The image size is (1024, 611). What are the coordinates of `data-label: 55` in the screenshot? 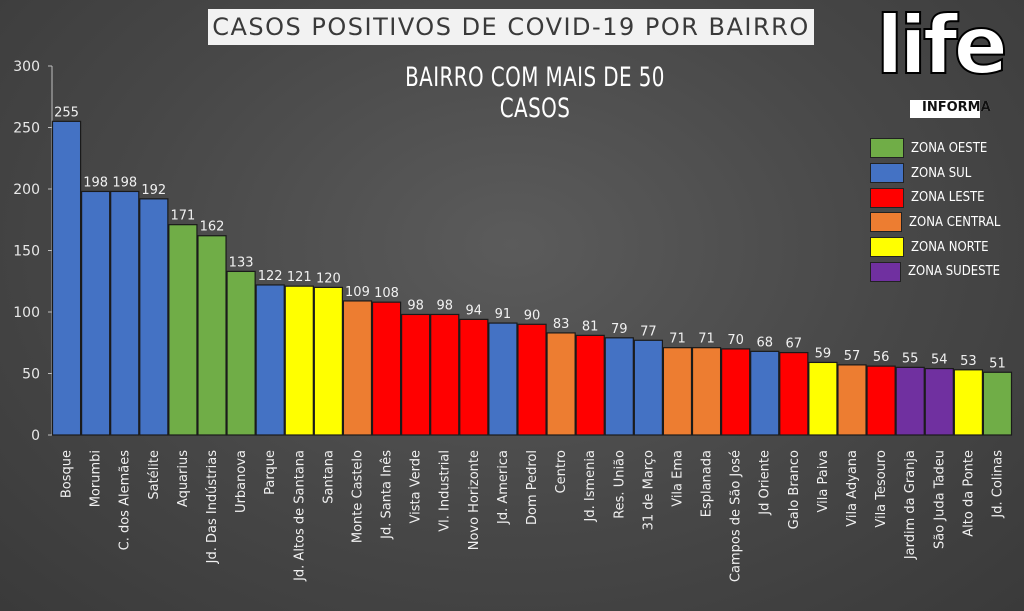 It's located at (910, 358).